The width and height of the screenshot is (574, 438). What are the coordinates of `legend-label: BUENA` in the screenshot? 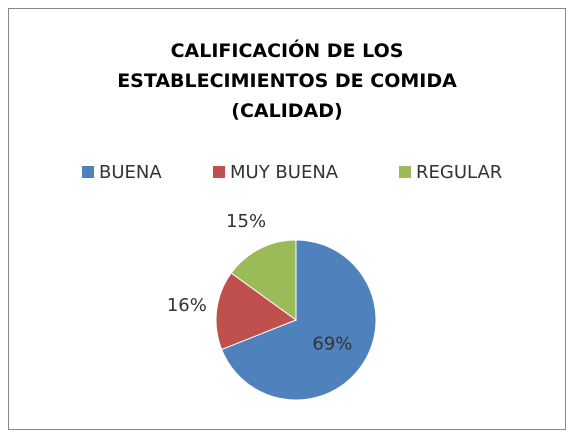 It's located at (130, 172).